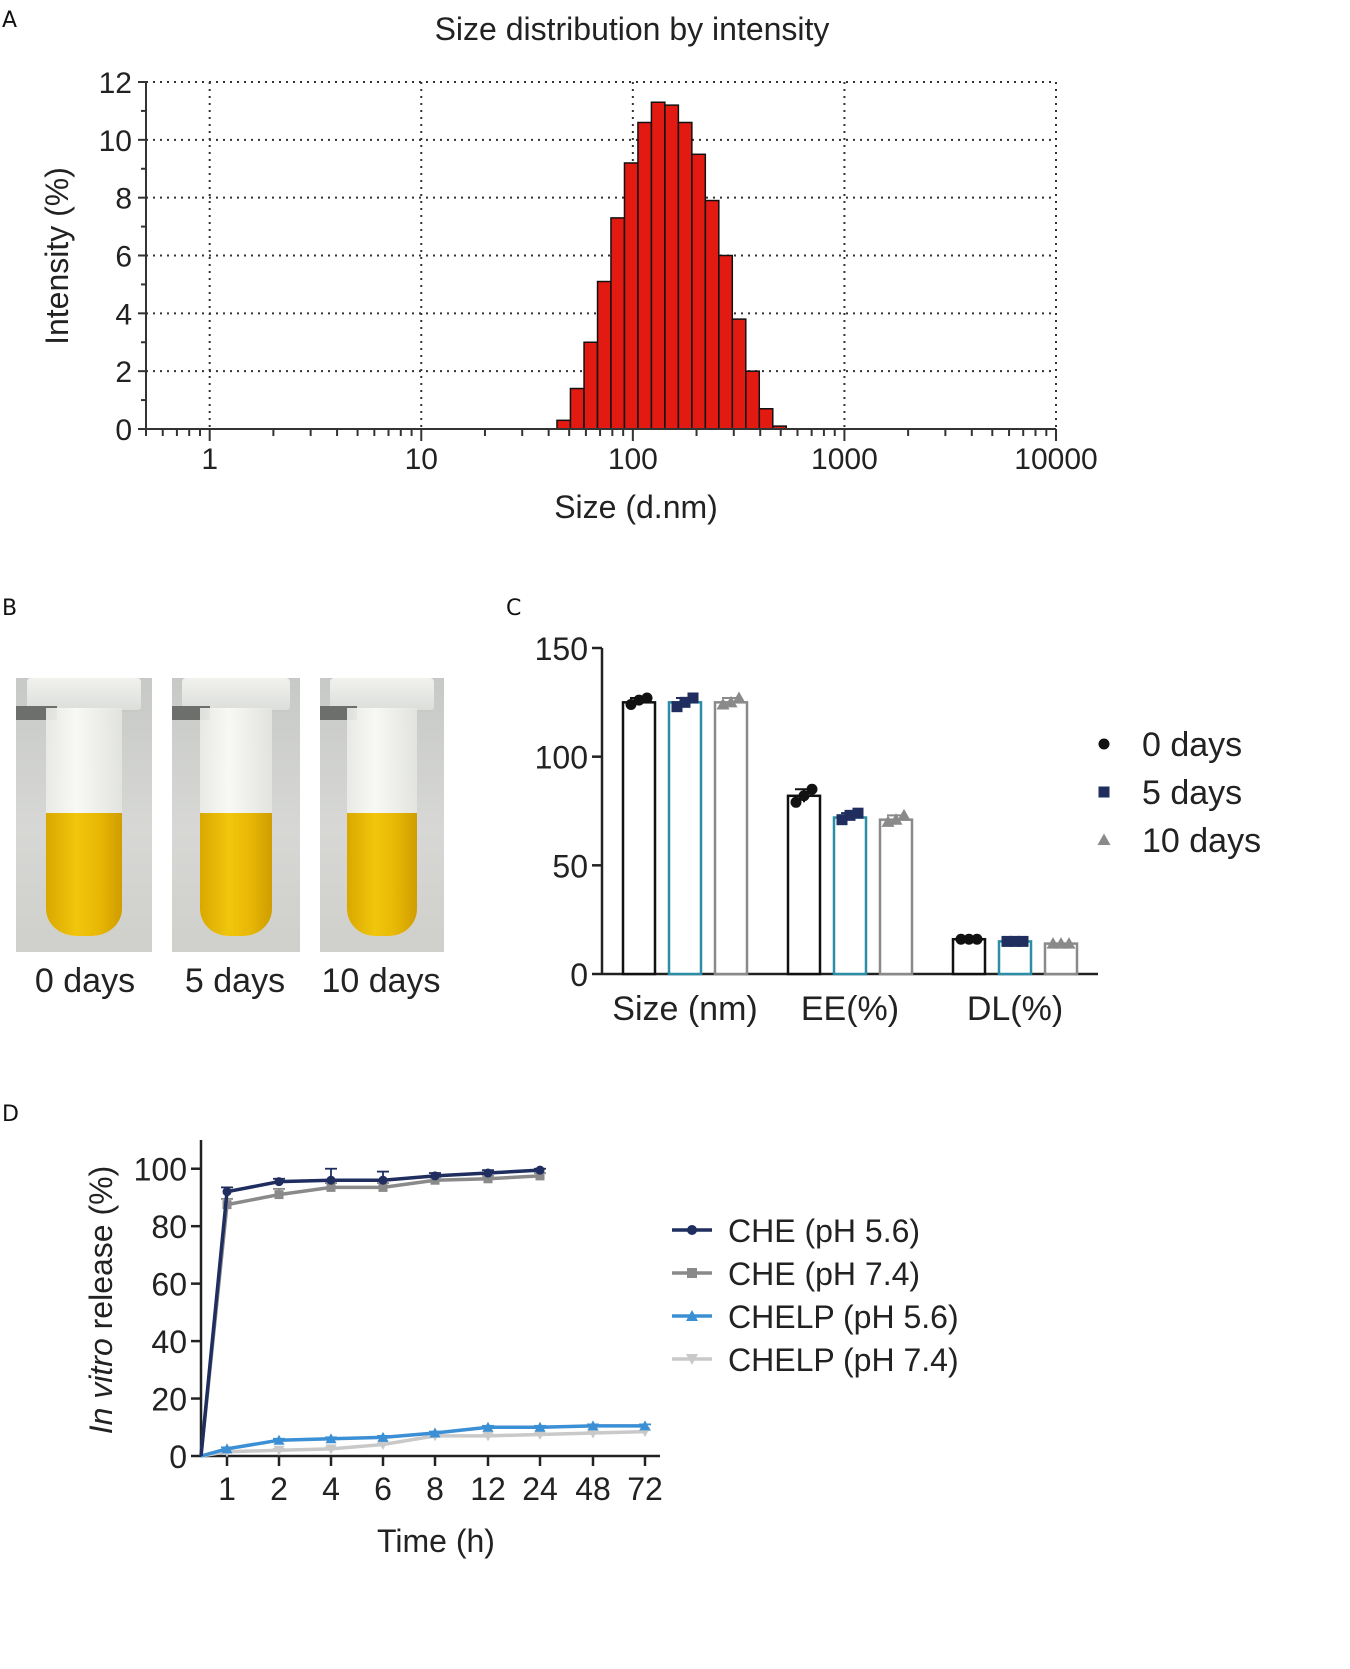  Describe the element at coordinates (1015, 1009) in the screenshot. I see `chart-c-category-label: DL(%)` at that location.